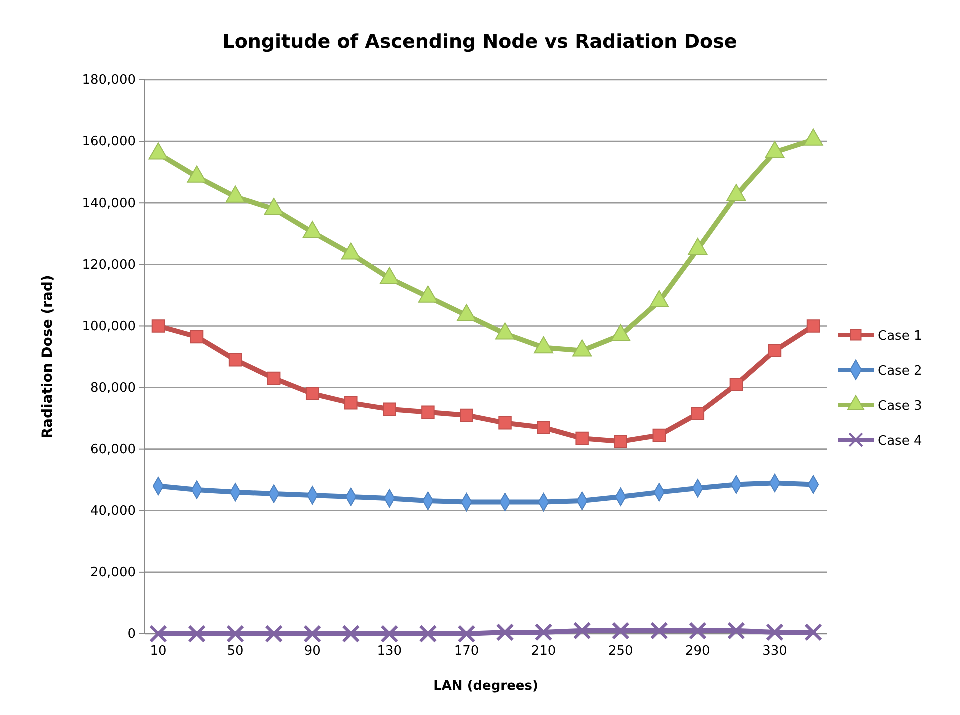 This screenshot has width=960, height=715. I want to click on y-tick-label: 20,000, so click(113, 573).